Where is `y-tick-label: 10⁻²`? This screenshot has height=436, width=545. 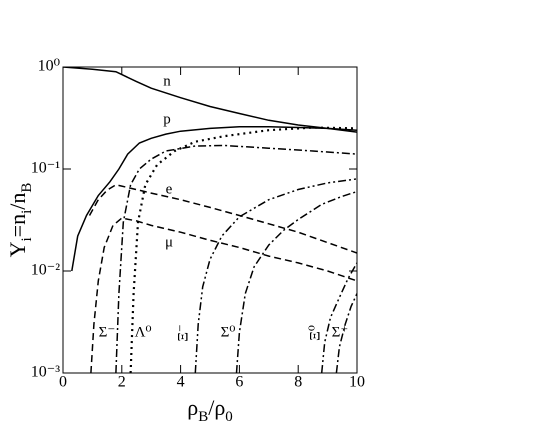
y-tick-label: 10⁻² is located at coordinates (45, 270).